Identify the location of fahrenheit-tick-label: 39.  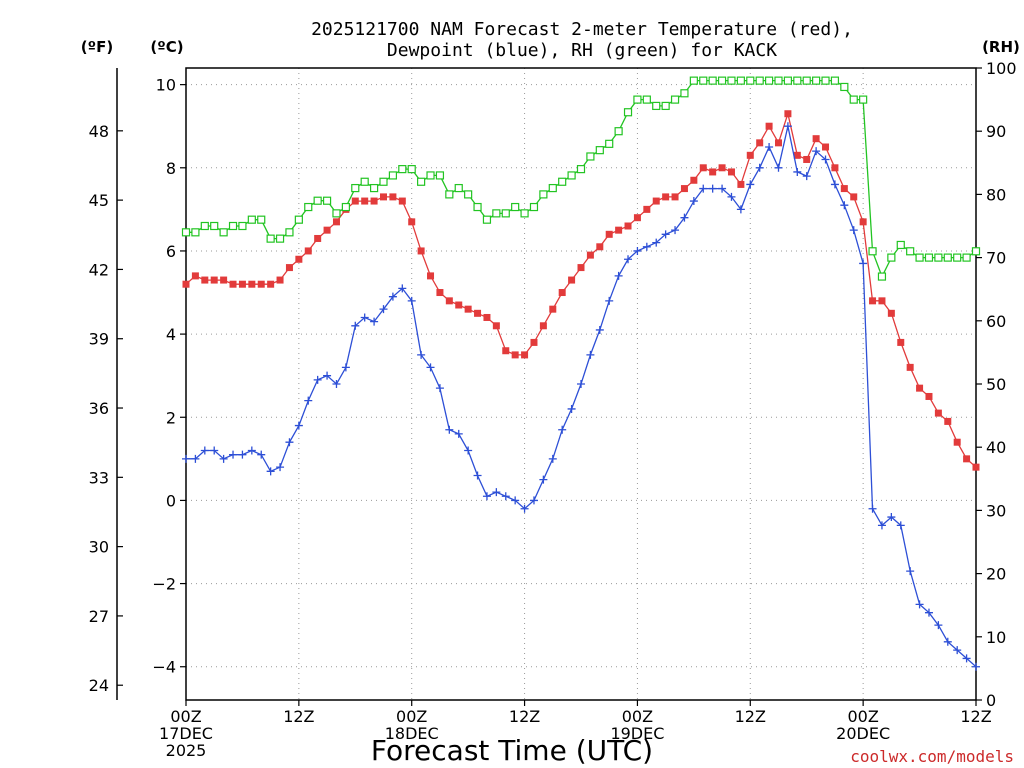
(99, 339).